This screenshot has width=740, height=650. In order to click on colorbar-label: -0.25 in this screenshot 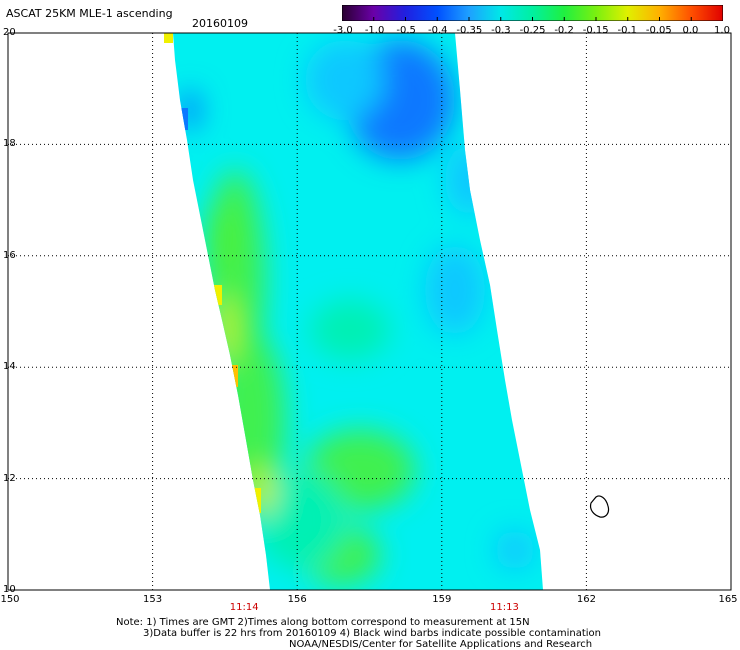, I will do `click(532, 30)`.